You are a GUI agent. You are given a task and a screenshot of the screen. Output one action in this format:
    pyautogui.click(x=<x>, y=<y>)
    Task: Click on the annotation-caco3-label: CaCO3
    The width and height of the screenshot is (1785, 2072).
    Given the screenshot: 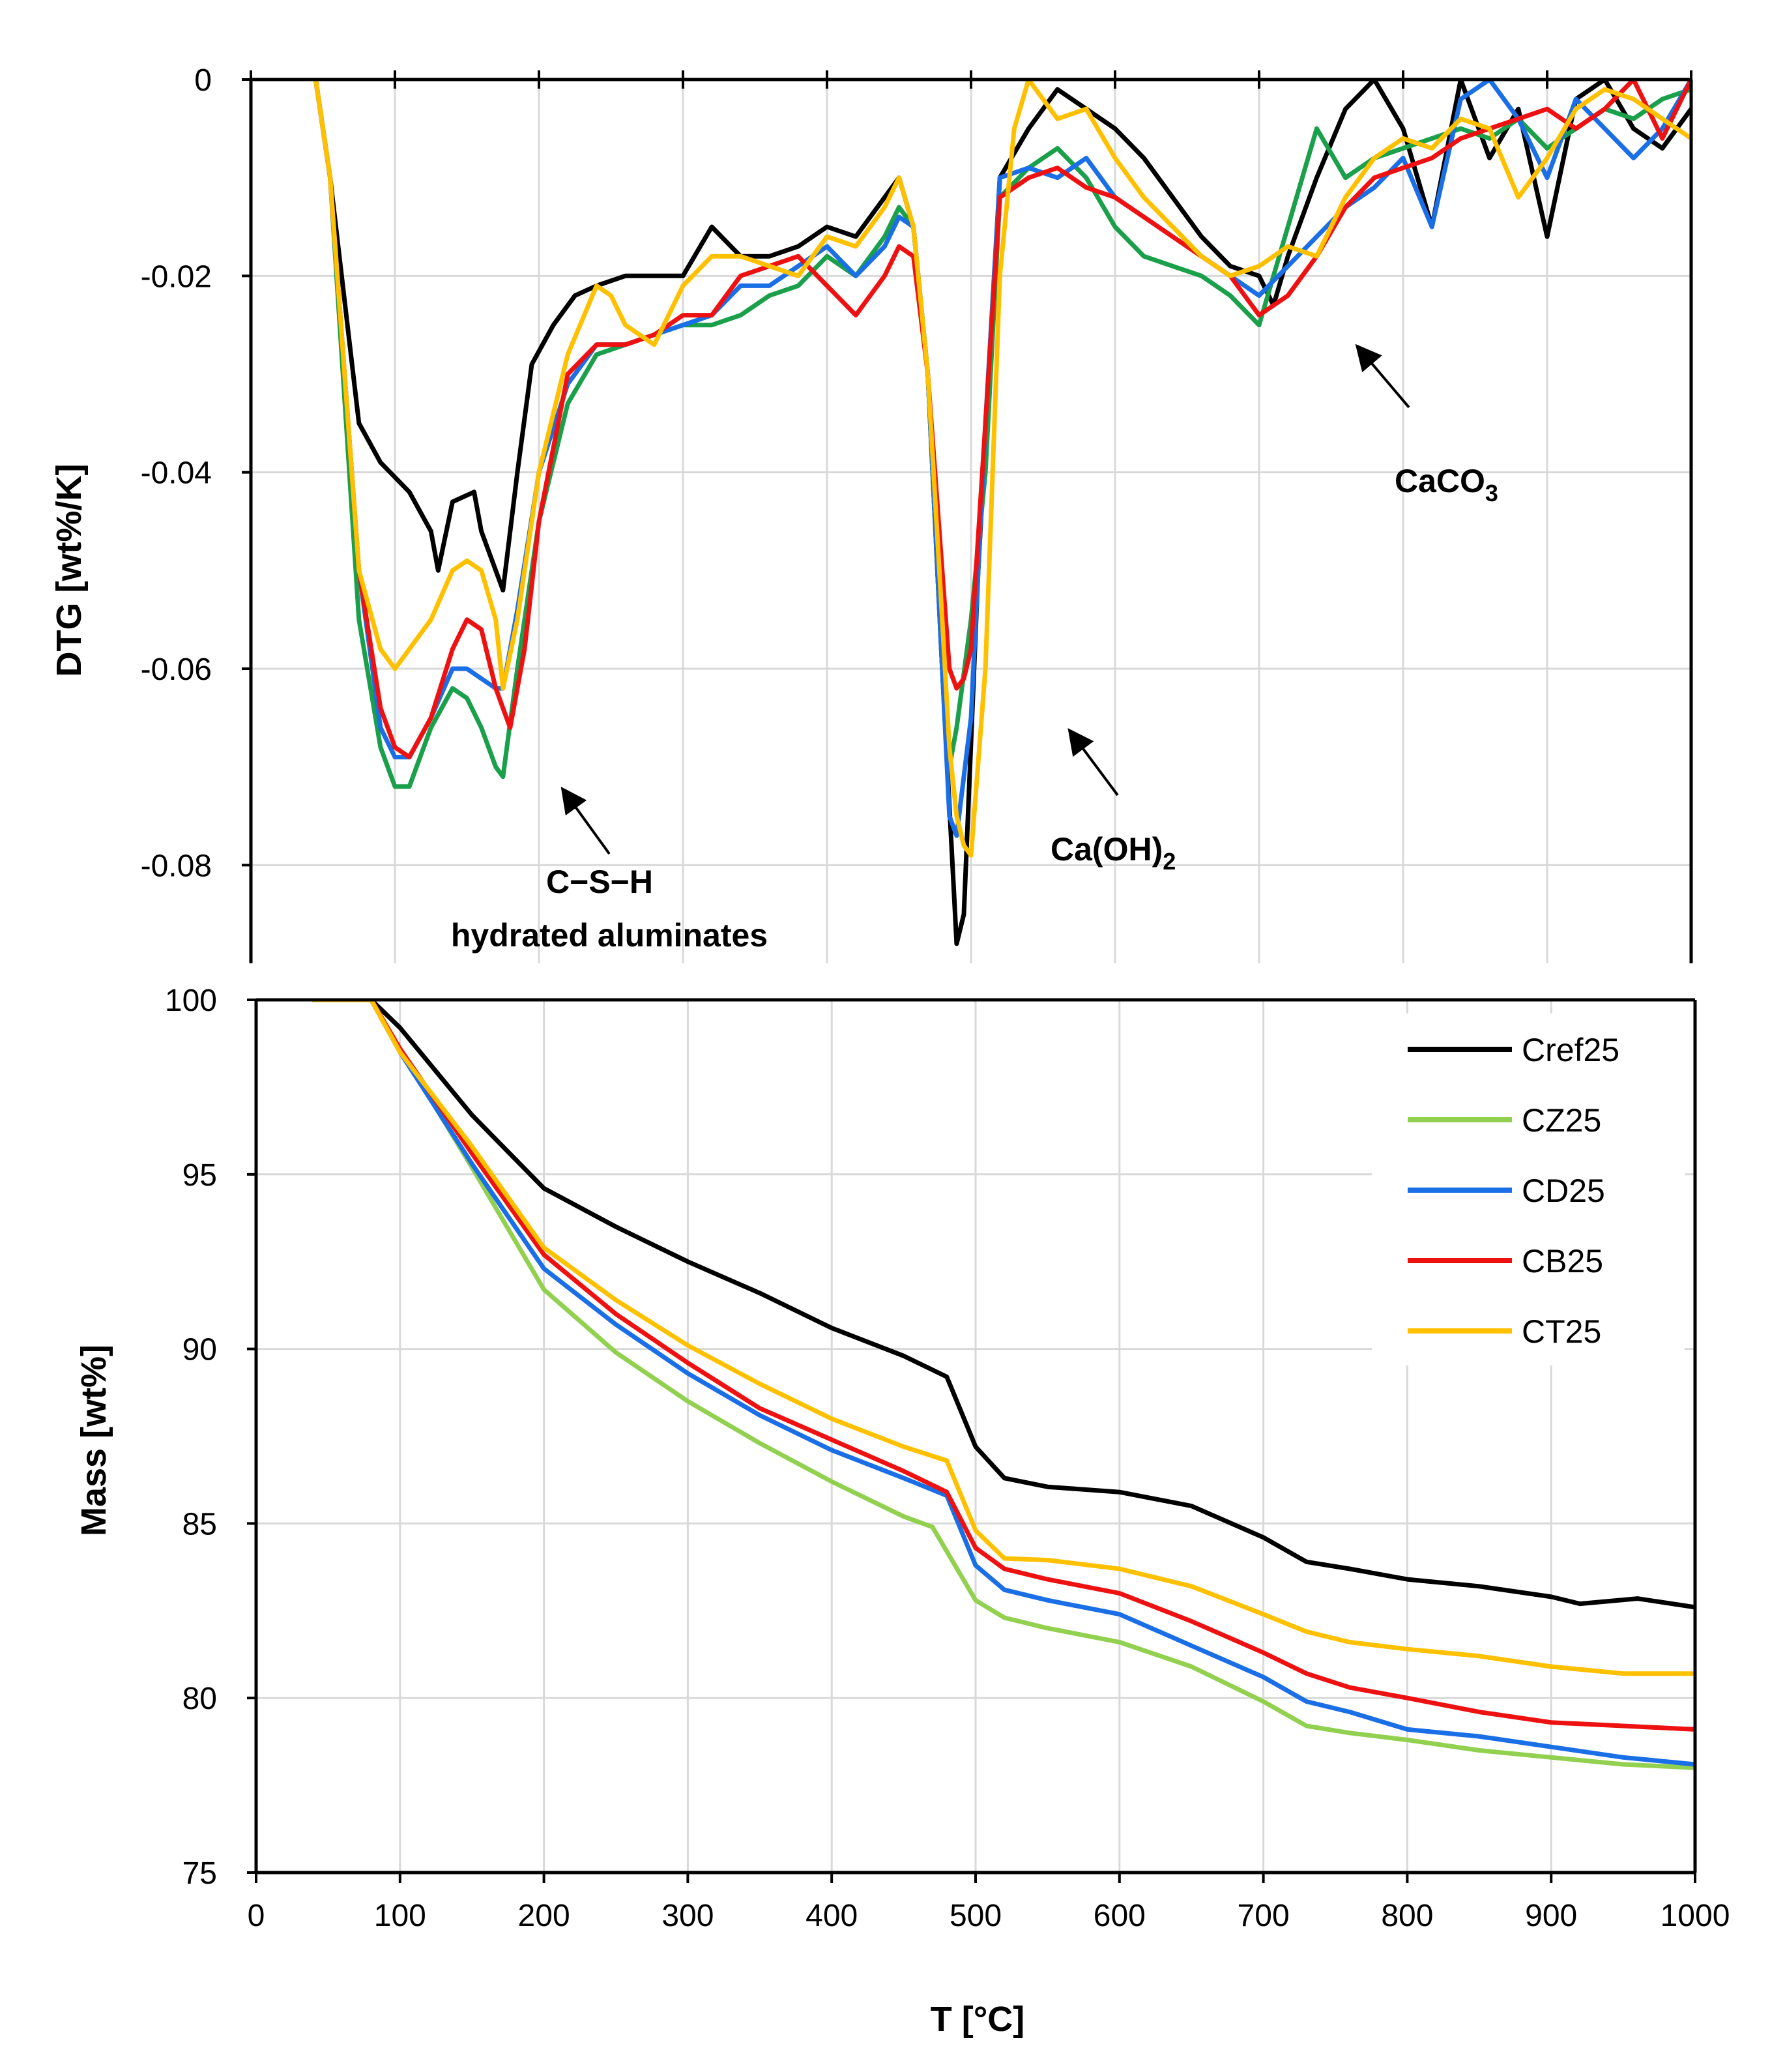 What is the action you would take?
    pyautogui.click(x=1446, y=484)
    